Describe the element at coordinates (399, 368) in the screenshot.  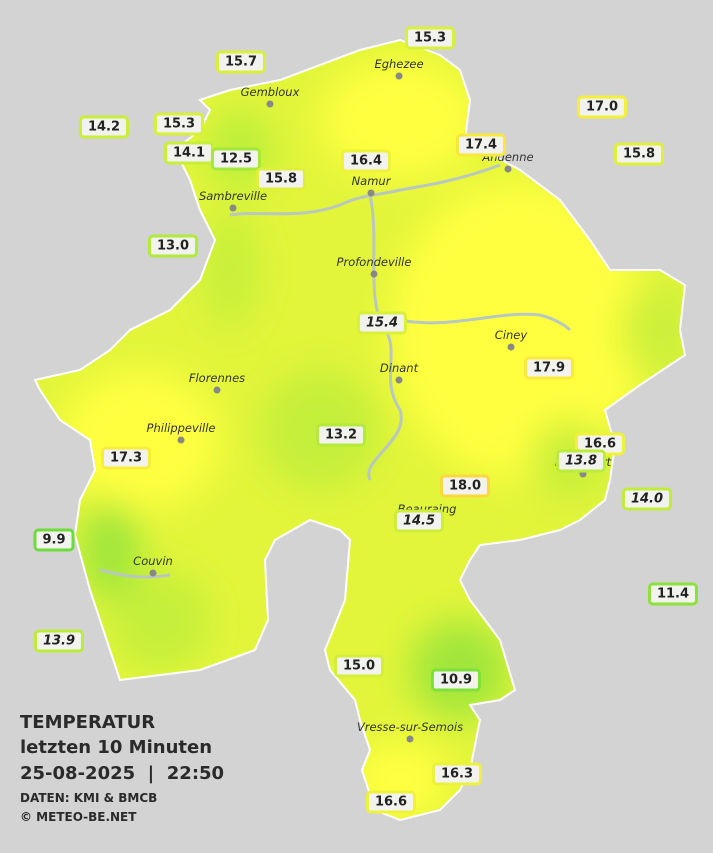
I see `city-label: Dinant` at that location.